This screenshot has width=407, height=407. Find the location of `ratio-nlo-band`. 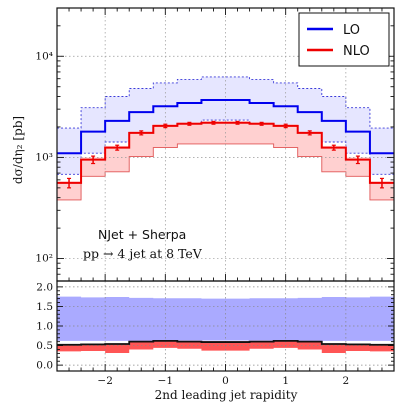

ratio-nlo-band is located at coordinates (225, 346).